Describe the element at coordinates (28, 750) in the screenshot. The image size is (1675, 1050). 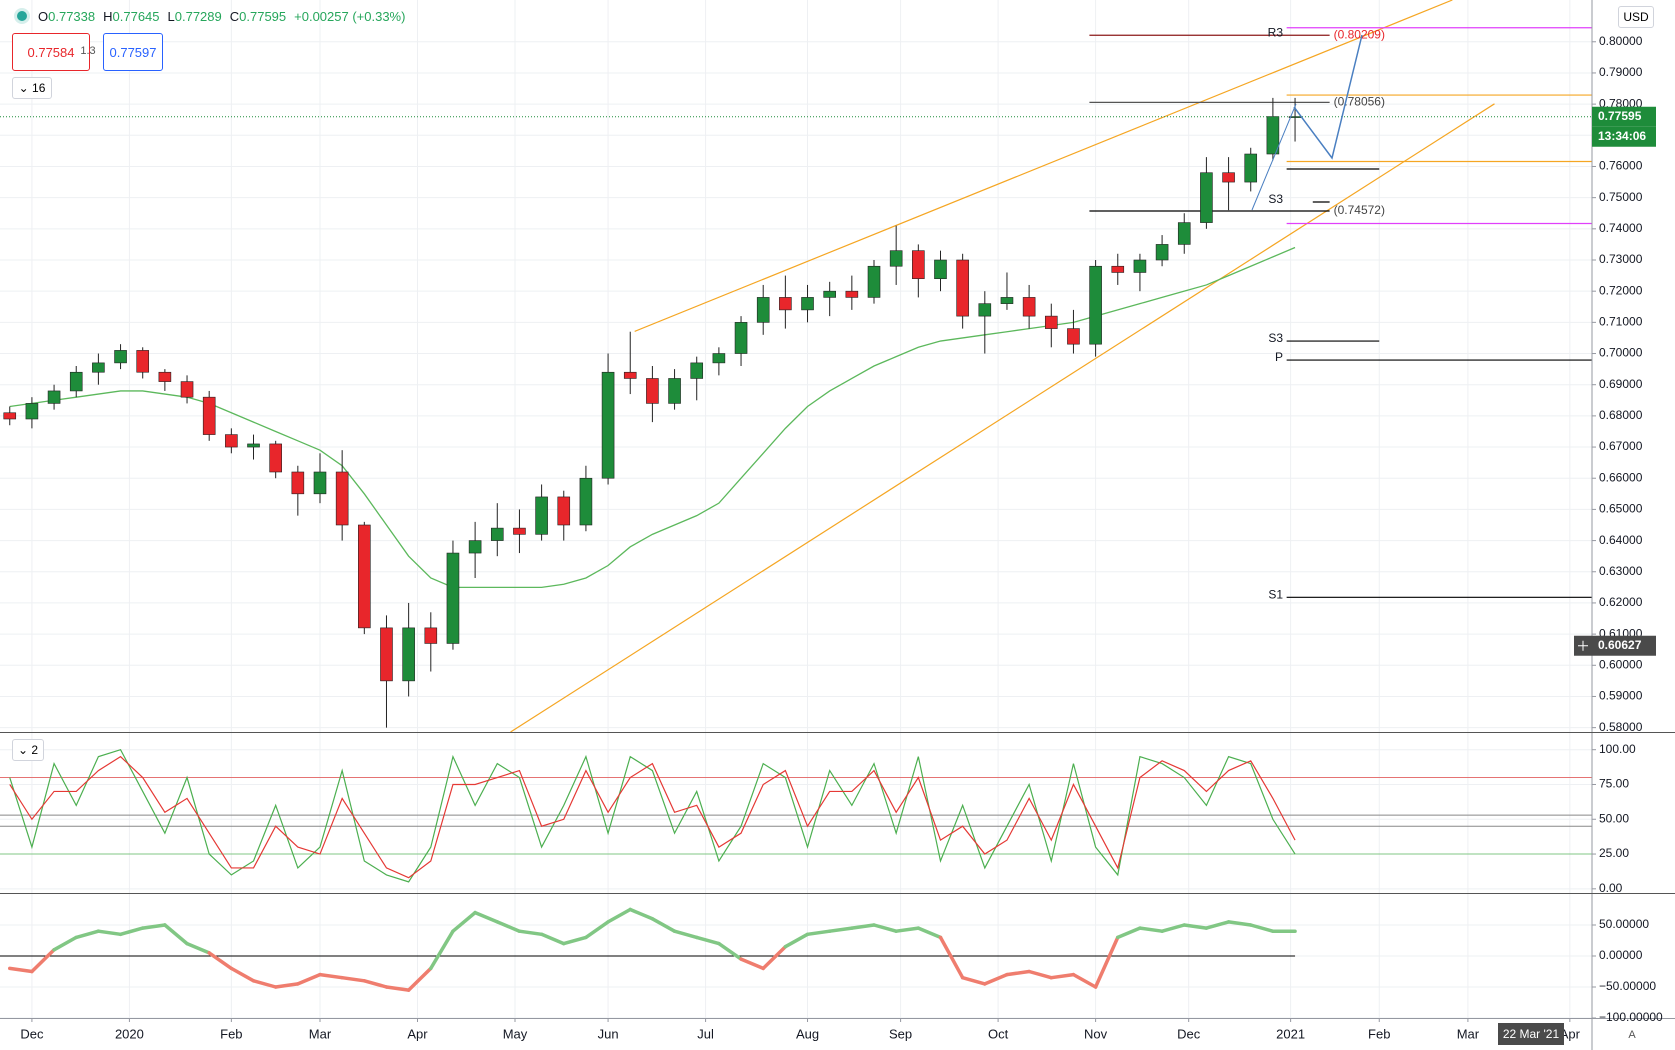
I see `pane-legend: ⌄ 2` at that location.